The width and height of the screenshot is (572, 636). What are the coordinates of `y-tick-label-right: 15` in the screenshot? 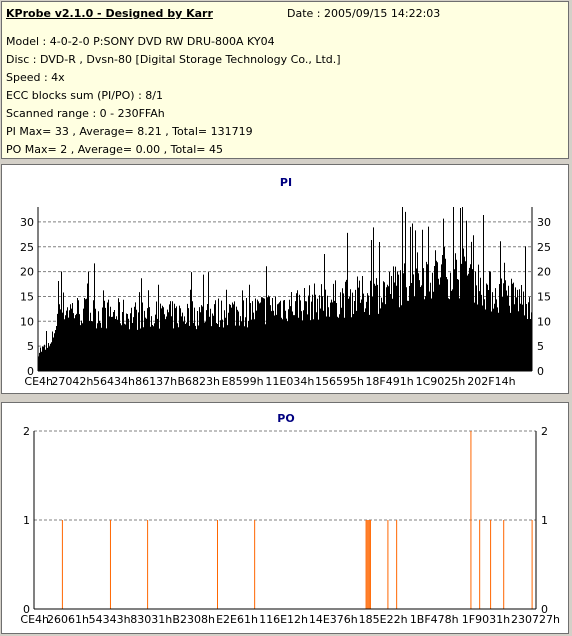 It's located at (544, 296).